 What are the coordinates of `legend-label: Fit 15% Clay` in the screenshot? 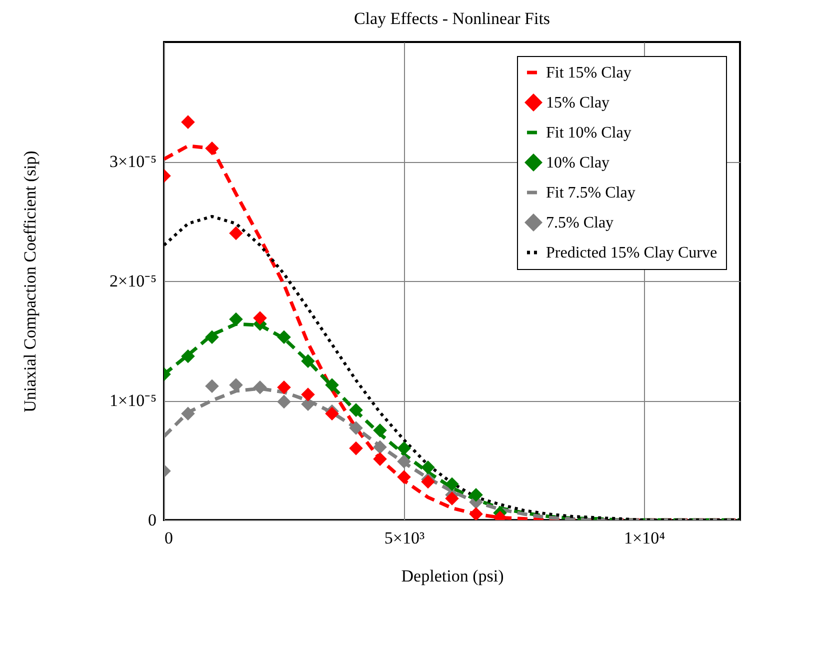 It's located at (589, 73).